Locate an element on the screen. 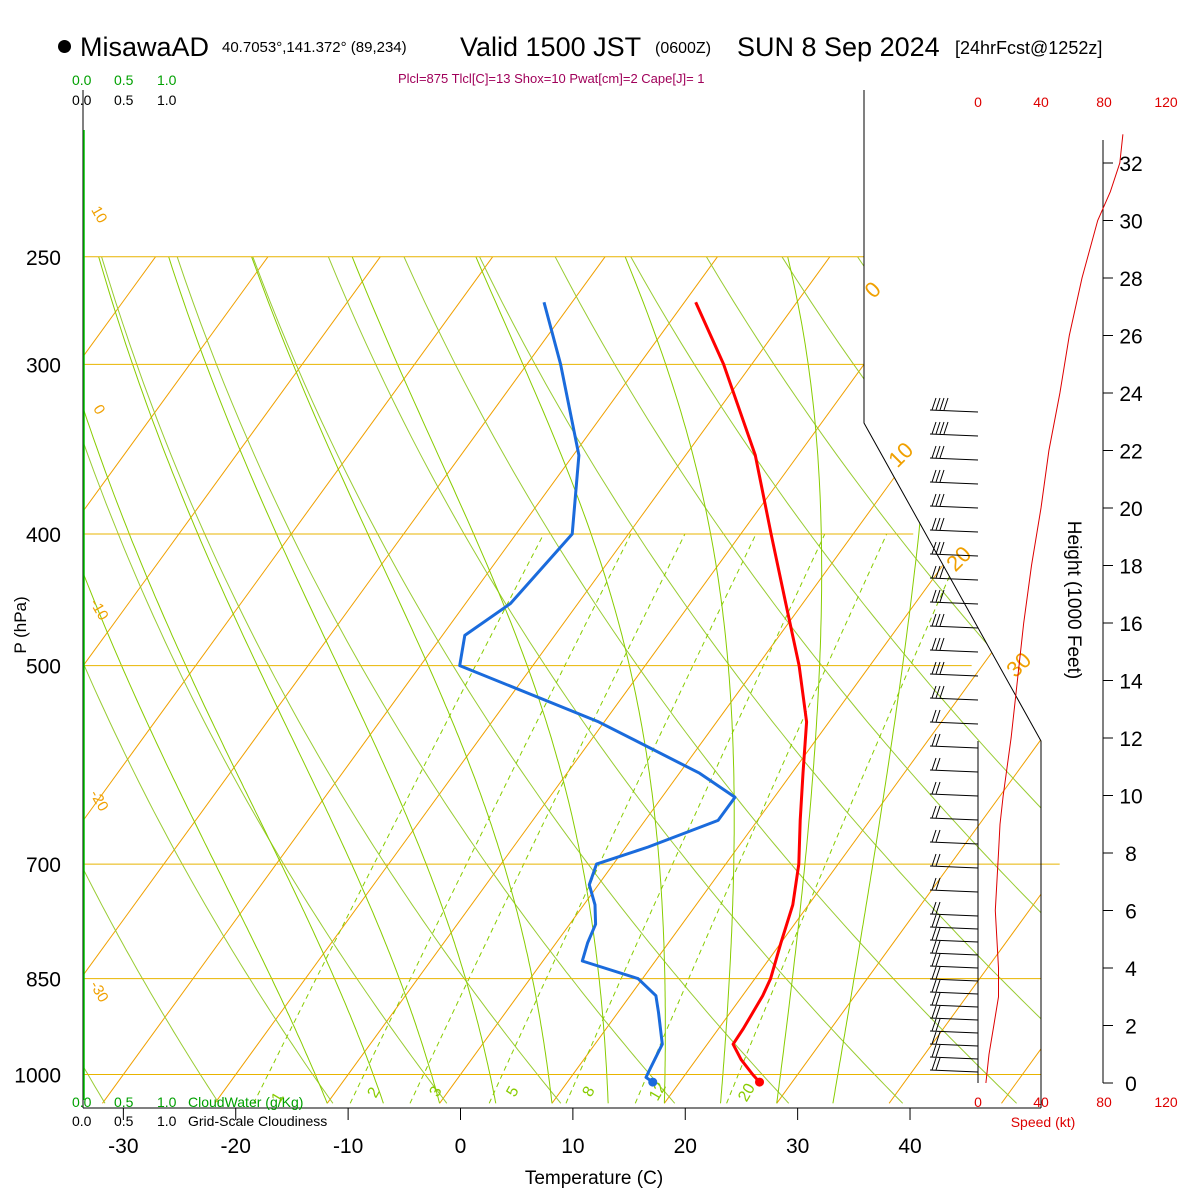 Image resolution: width=1200 pixels, height=1200 pixels. isotherm-line is located at coordinates (964, 680).